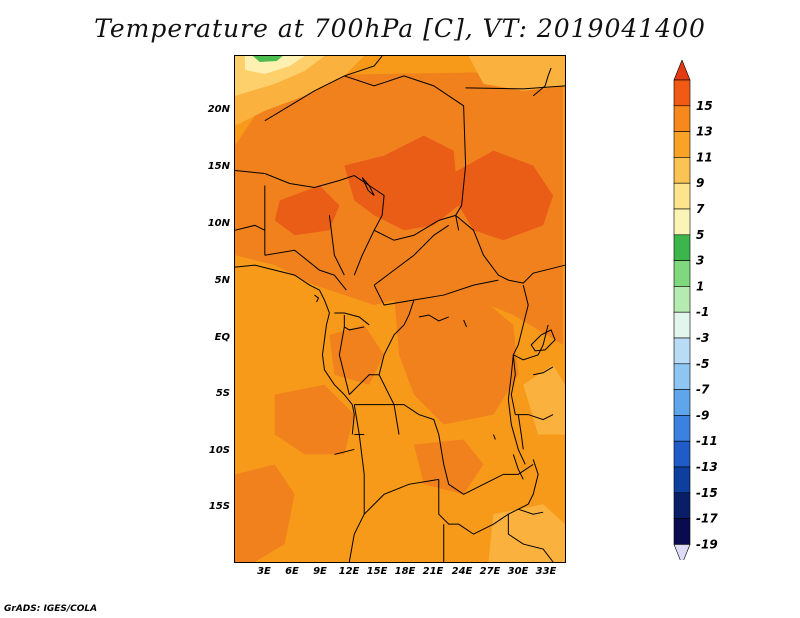 The height and width of the screenshot is (618, 800). I want to click on colorbar-label: -13, so click(707, 467).